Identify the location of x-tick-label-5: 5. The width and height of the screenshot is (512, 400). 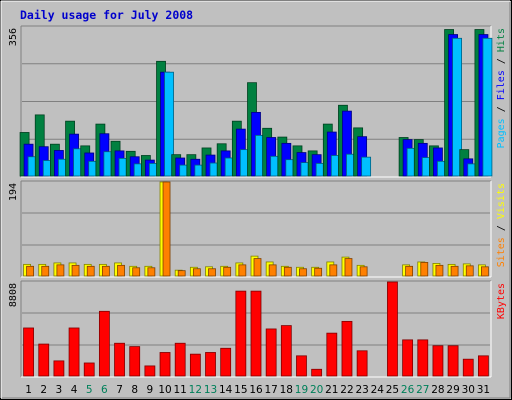
(89, 390).